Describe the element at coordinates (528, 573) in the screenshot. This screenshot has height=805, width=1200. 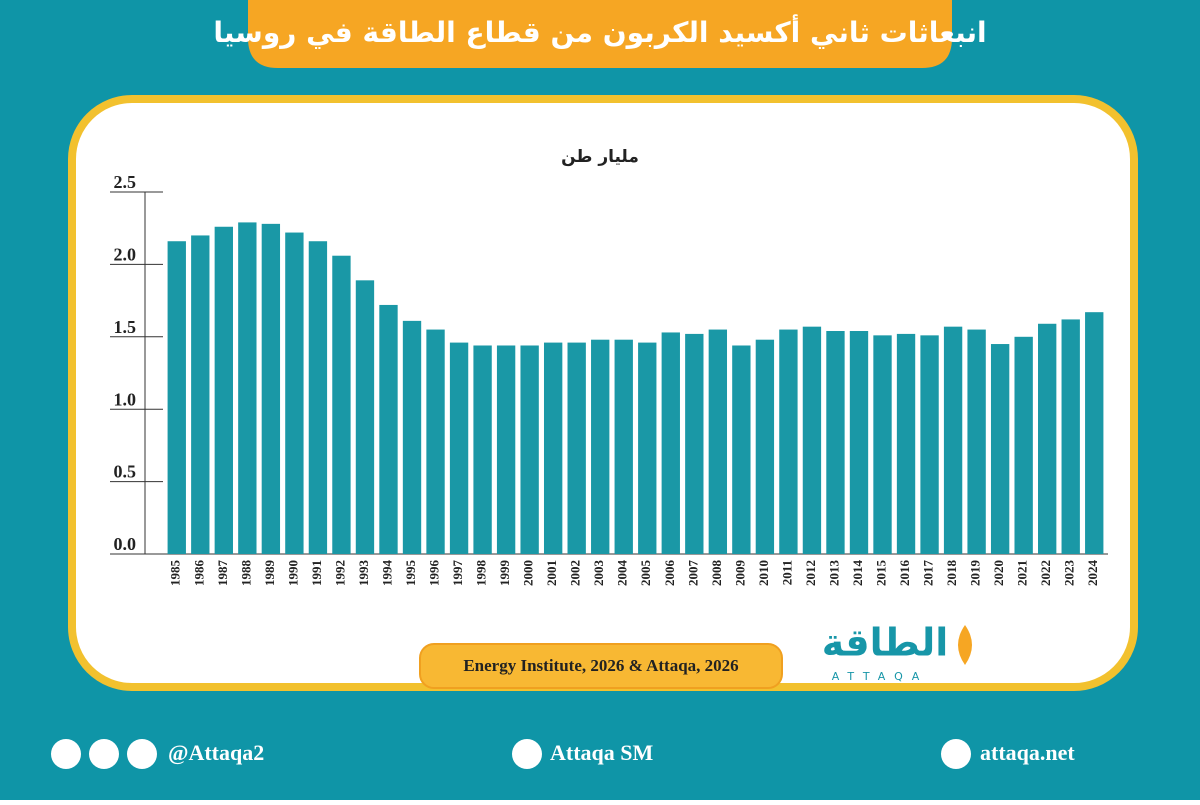
I see `x-tick-label: 2000` at that location.